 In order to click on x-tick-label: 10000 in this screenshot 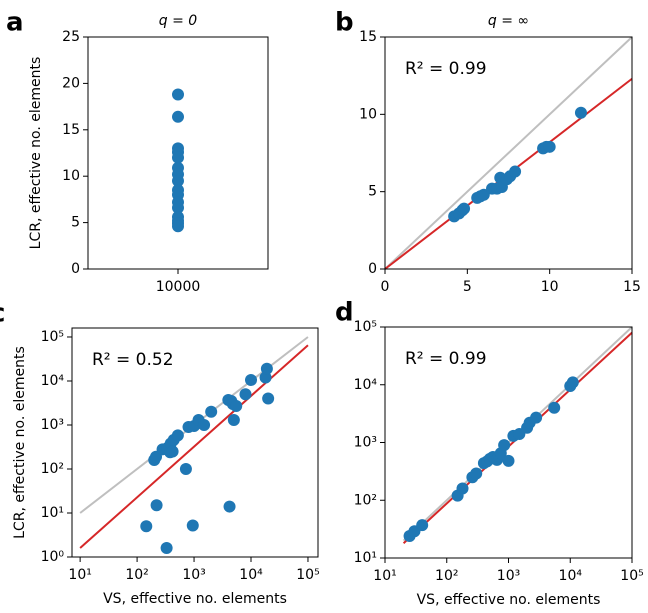, I will do `click(178, 287)`.